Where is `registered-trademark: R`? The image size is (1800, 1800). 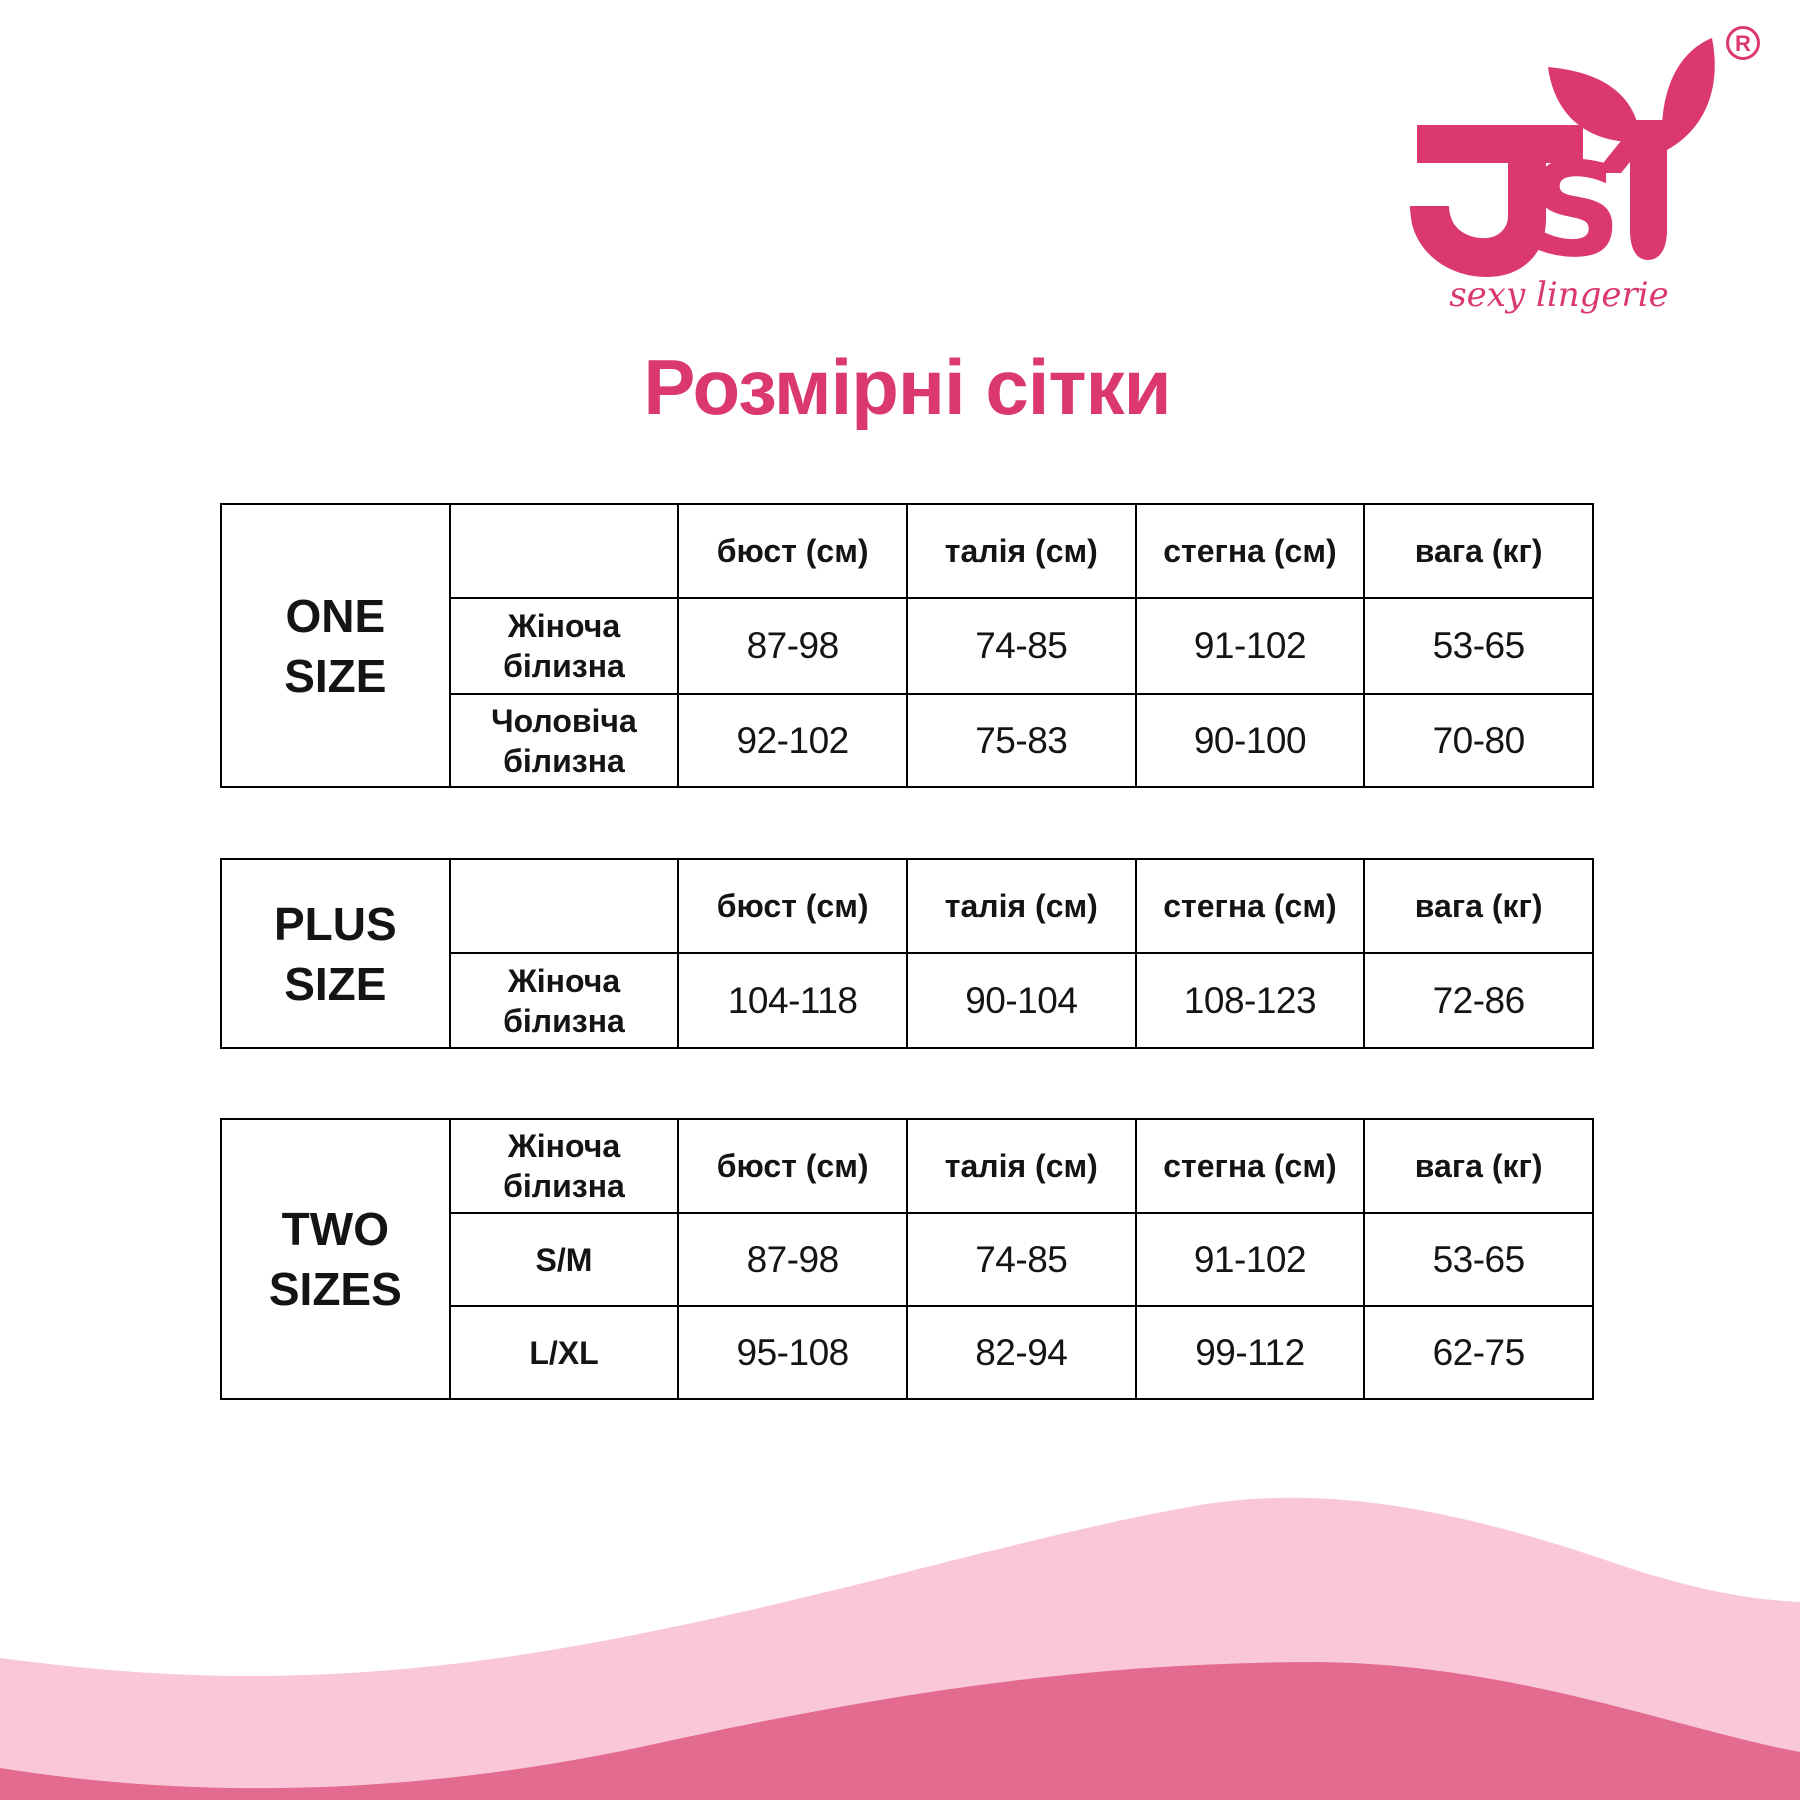 registered-trademark: R is located at coordinates (1743, 43).